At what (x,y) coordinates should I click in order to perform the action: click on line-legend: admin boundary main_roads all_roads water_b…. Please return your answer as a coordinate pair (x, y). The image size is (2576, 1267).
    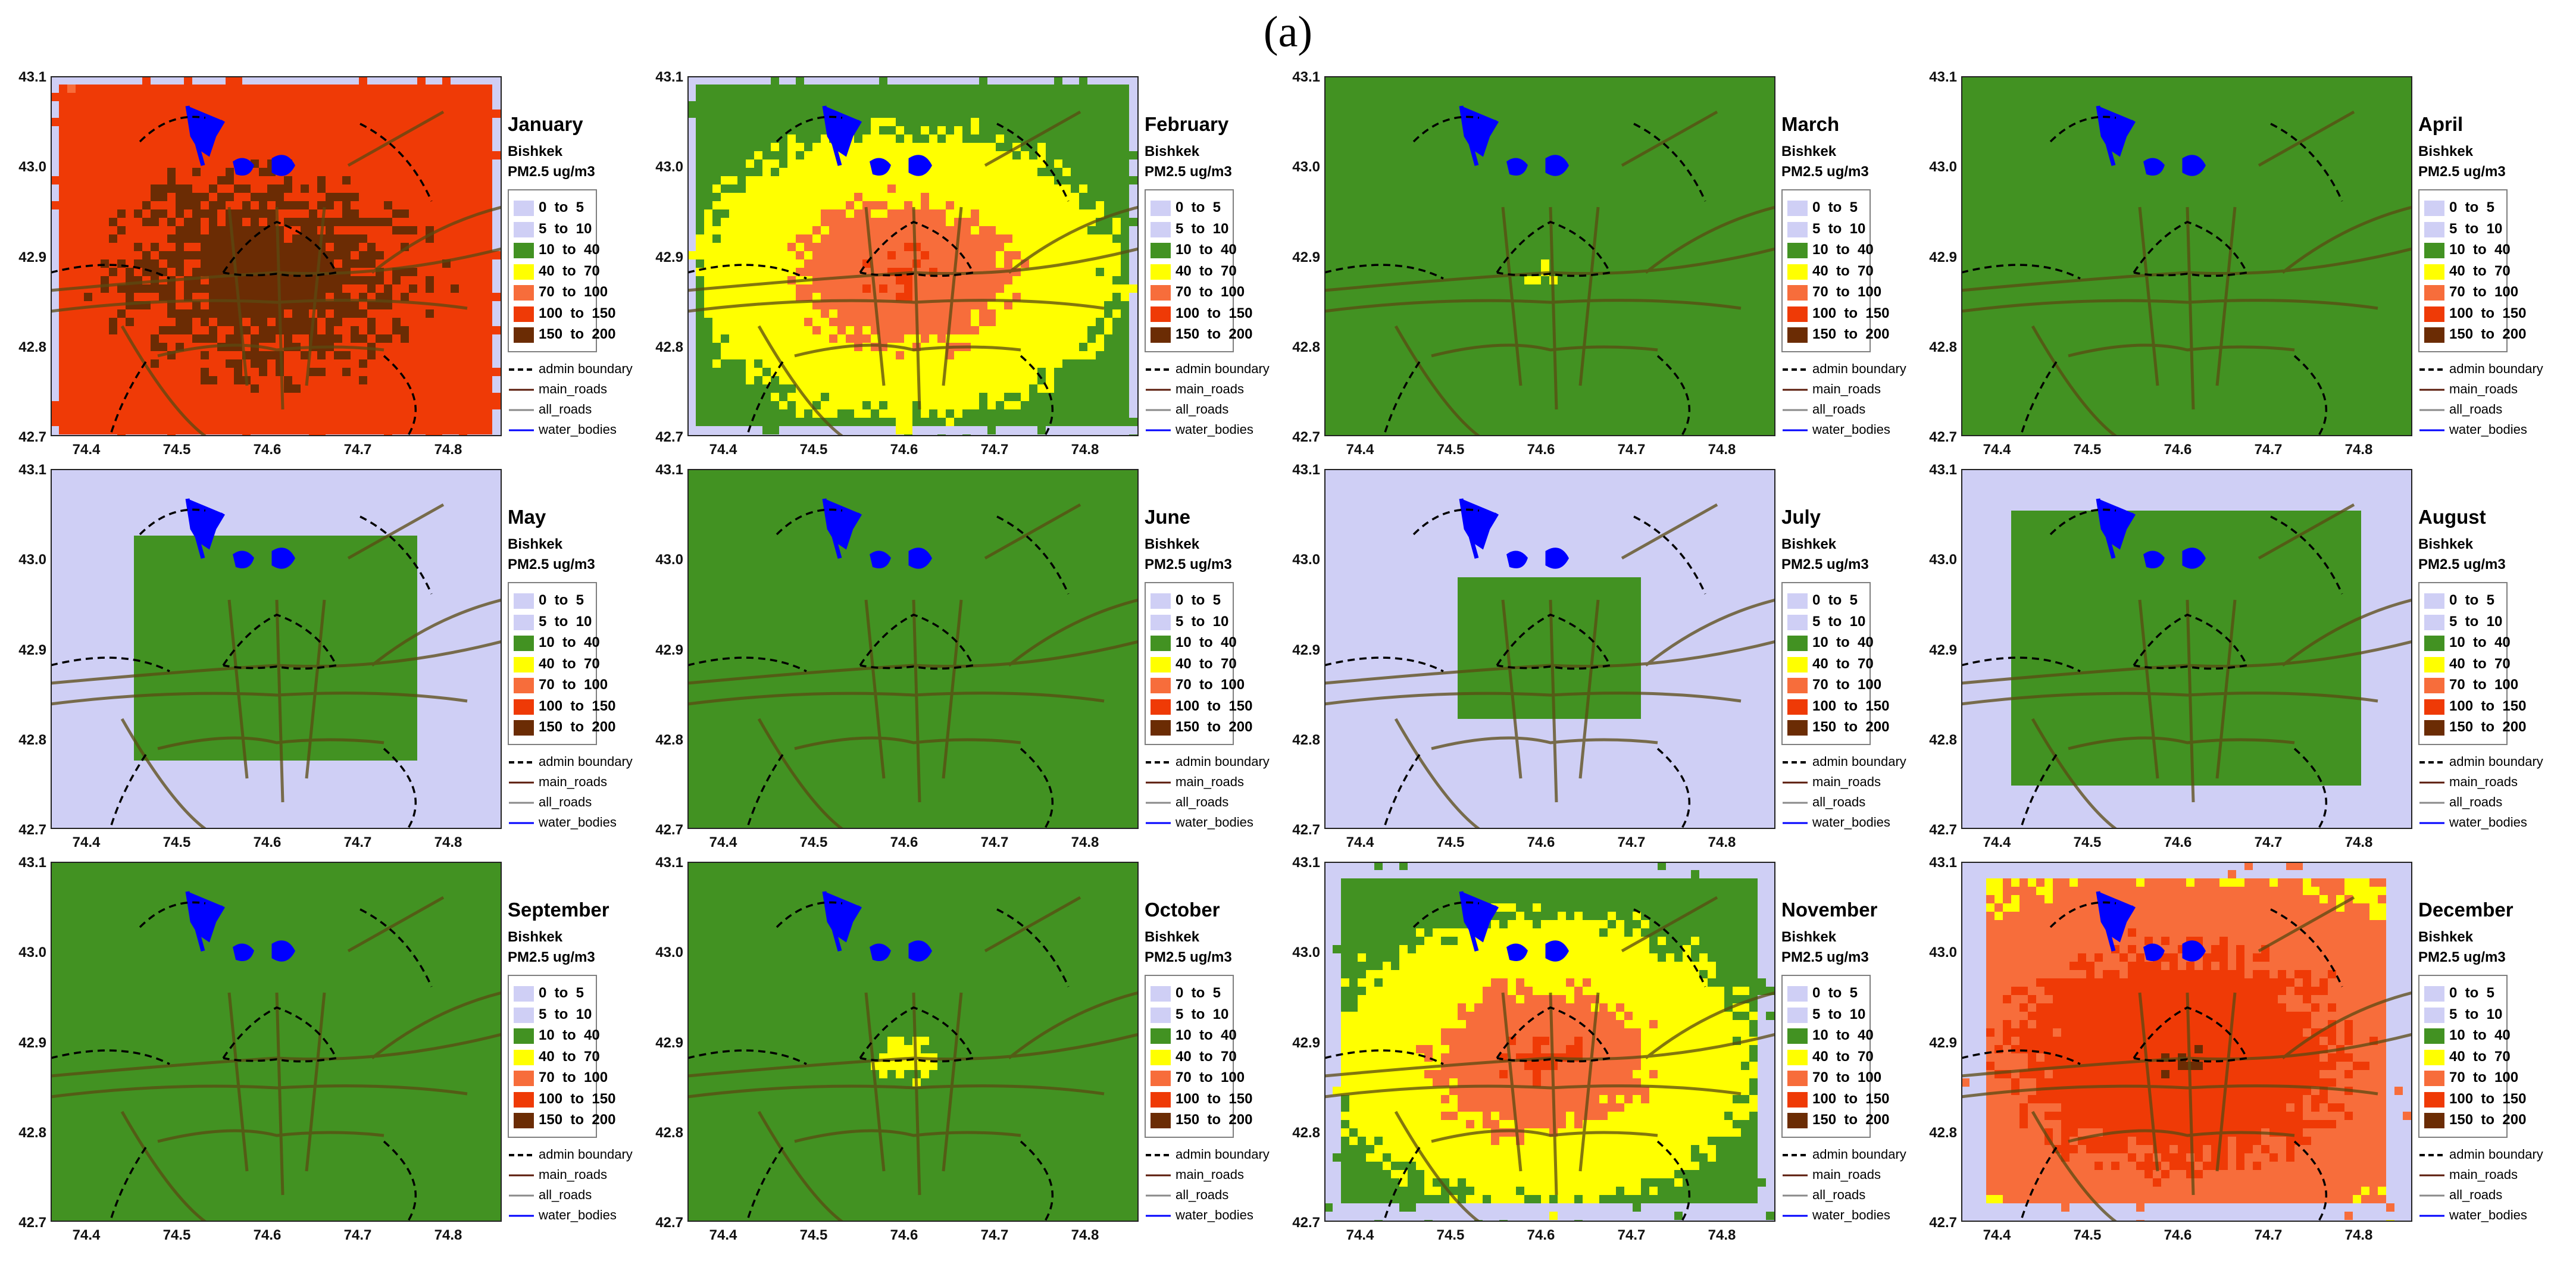
    Looking at the image, I should click on (573, 1185).